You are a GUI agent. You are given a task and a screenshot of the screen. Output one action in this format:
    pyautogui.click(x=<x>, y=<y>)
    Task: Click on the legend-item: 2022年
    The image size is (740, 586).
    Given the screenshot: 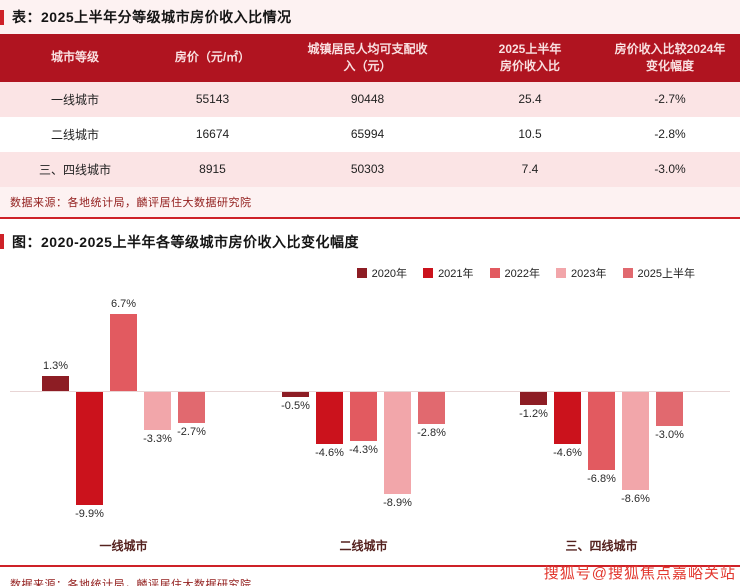 What is the action you would take?
    pyautogui.click(x=515, y=273)
    